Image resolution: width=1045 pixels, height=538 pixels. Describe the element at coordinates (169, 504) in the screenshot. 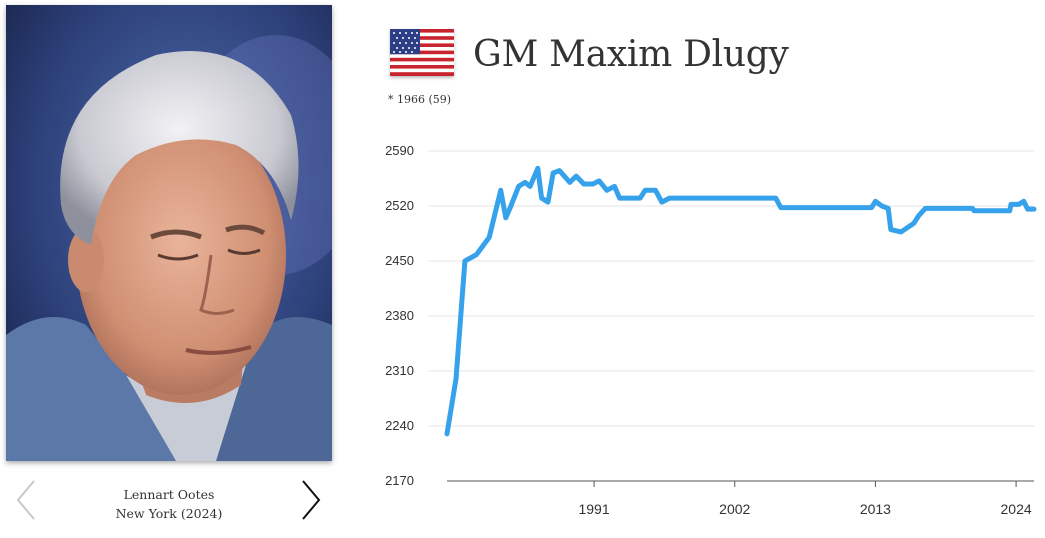

I see `photo-caption: Lennart Ootes New York (2024)` at that location.